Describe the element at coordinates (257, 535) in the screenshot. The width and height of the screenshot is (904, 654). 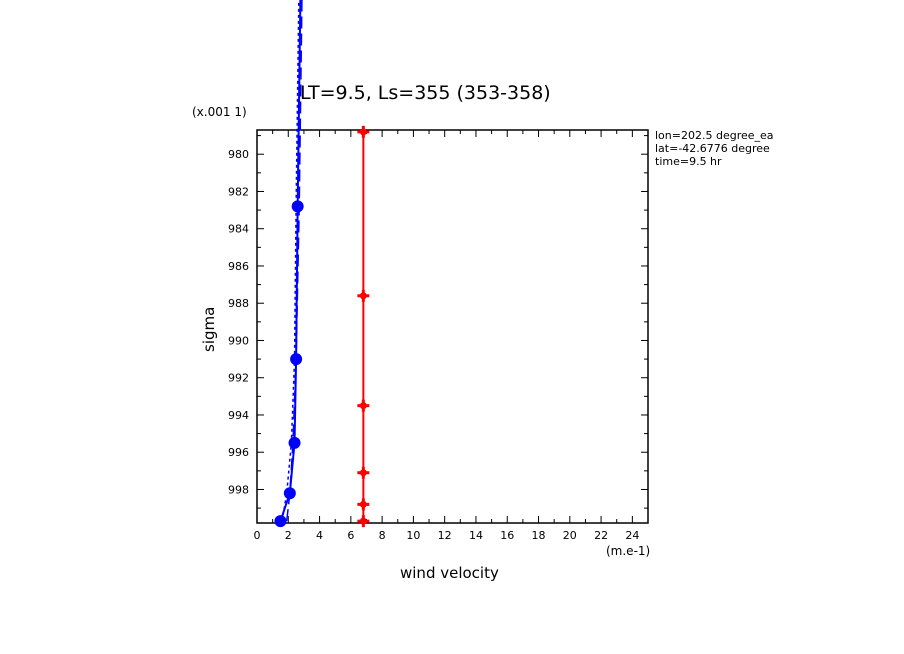
I see `x-tick-label: 0` at that location.